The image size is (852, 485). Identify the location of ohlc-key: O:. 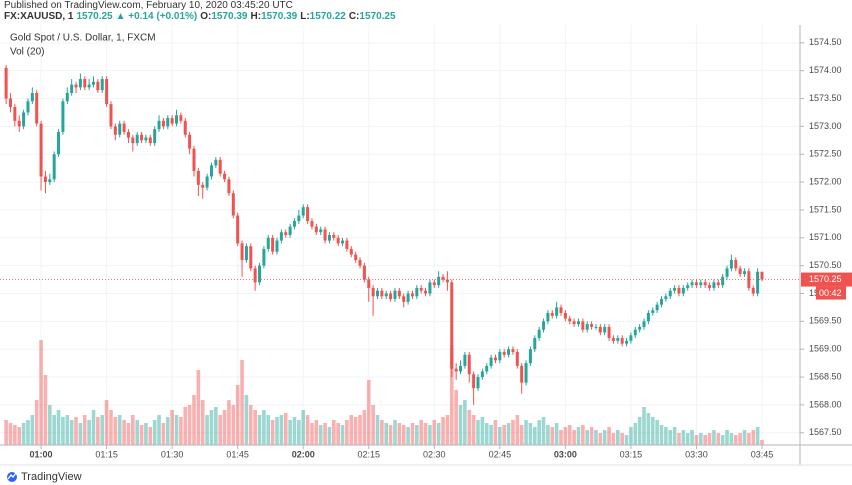
(206, 16).